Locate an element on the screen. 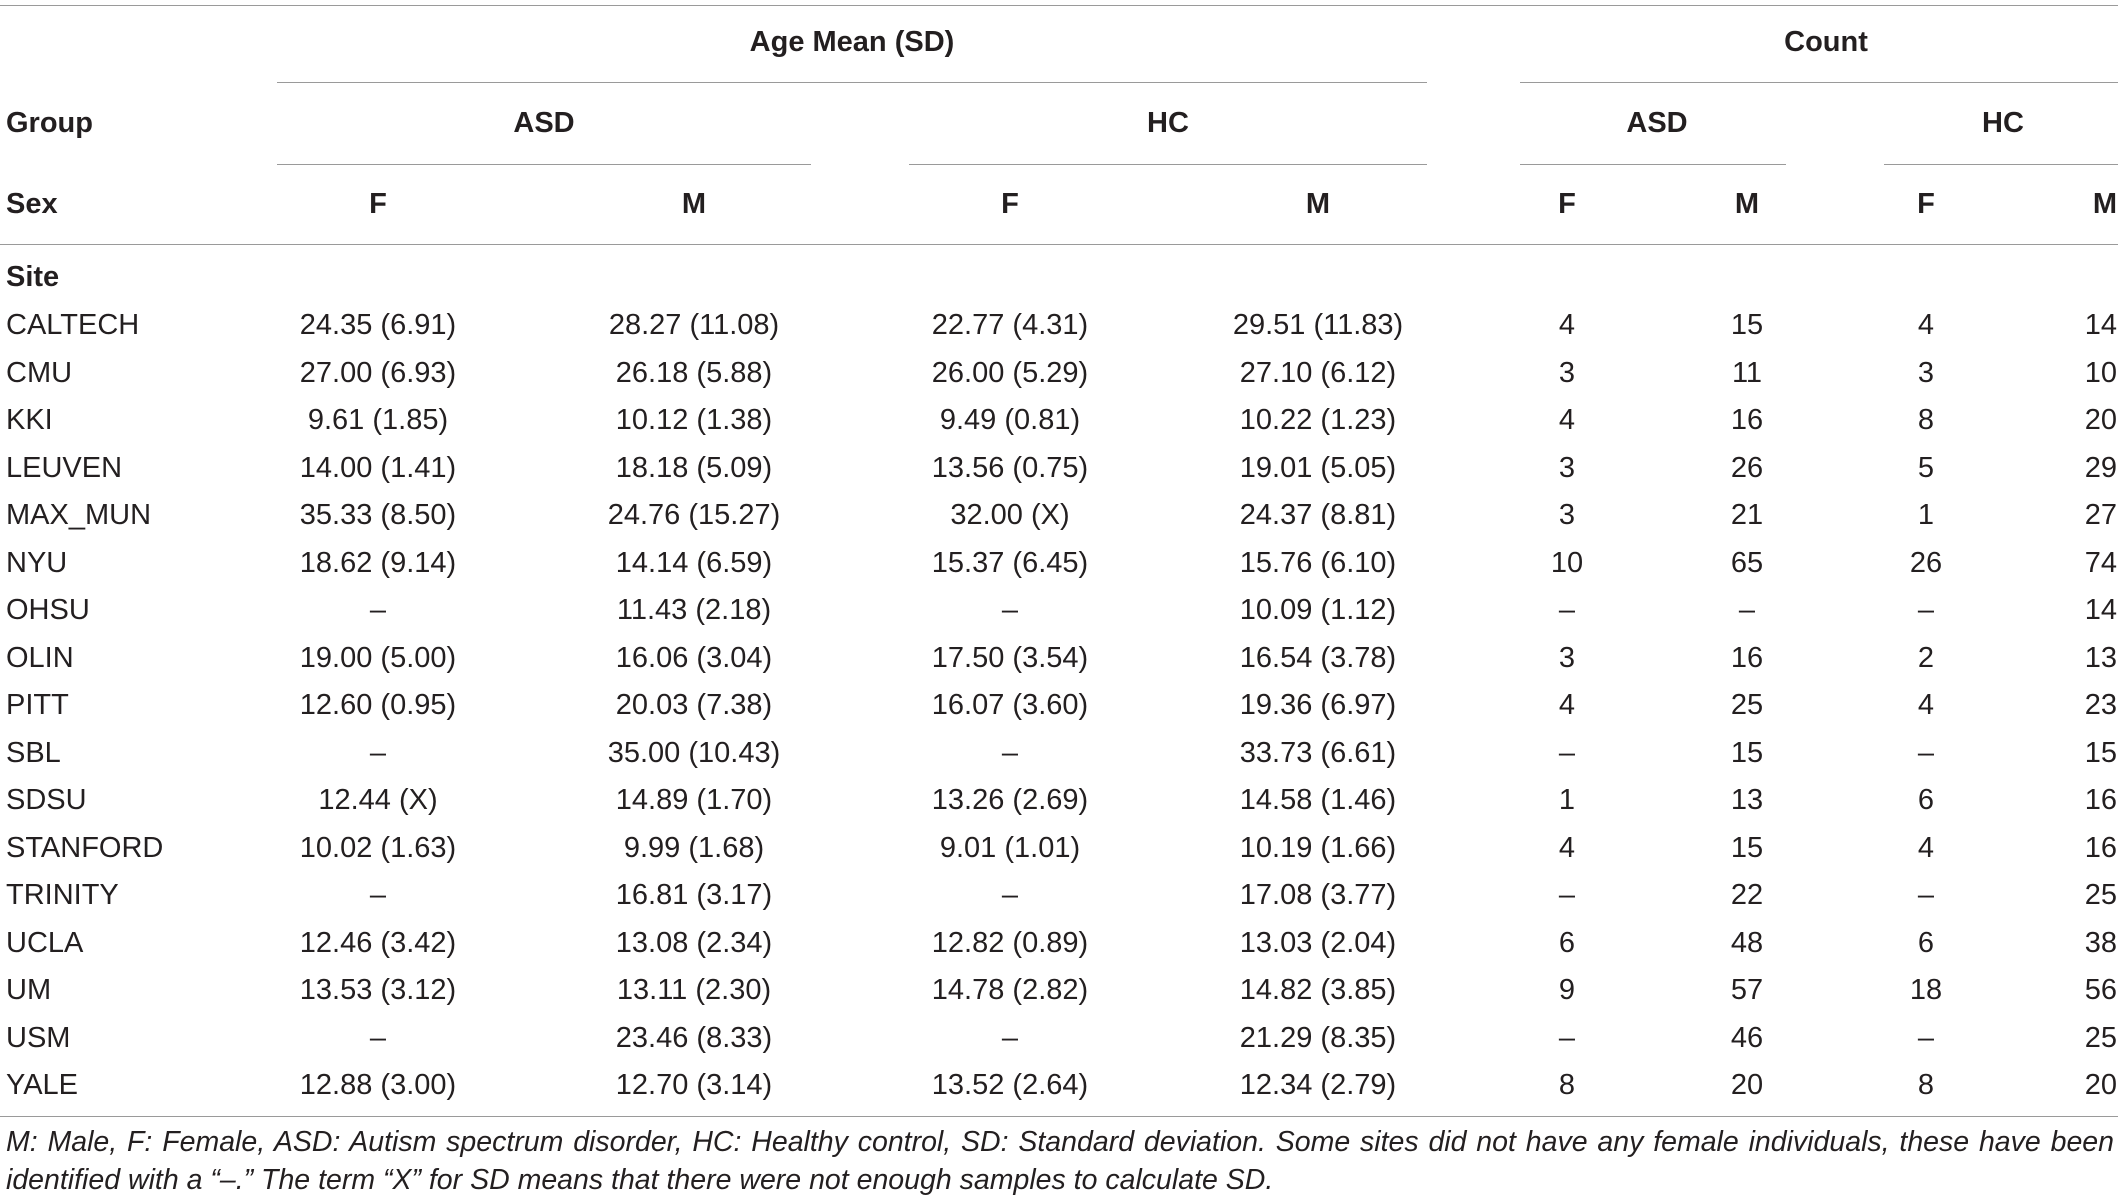 The width and height of the screenshot is (2118, 1201). age-asd-f-cell: 12.88 (3.00) is located at coordinates (378, 1085).